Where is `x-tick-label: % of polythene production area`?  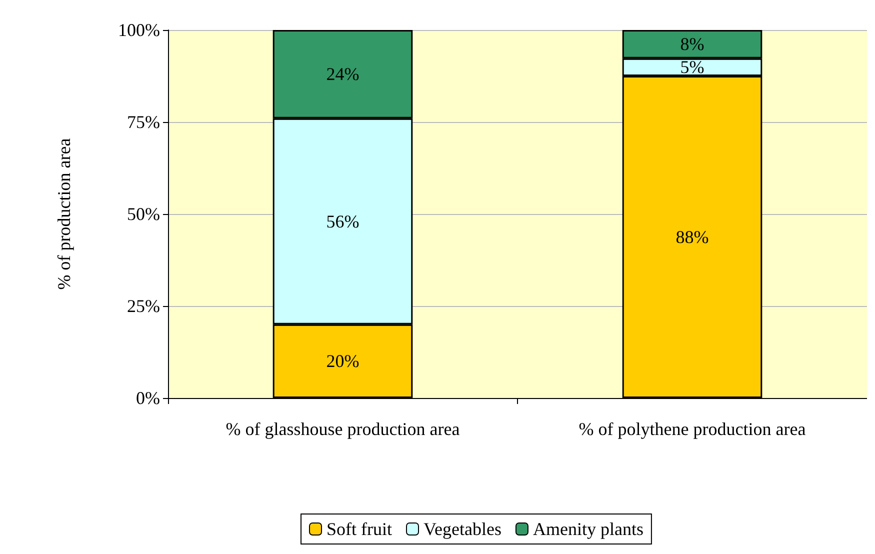 x-tick-label: % of polythene production area is located at coordinates (692, 429).